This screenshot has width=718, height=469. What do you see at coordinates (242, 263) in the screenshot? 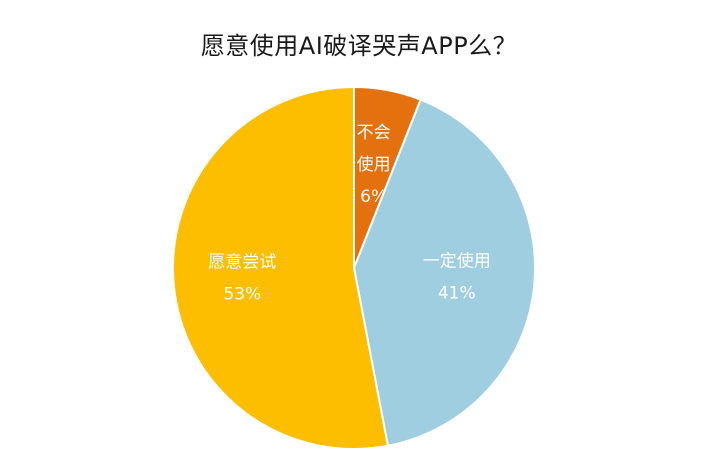
I see `pie-slice-3-label: 愿意尝试` at bounding box center [242, 263].